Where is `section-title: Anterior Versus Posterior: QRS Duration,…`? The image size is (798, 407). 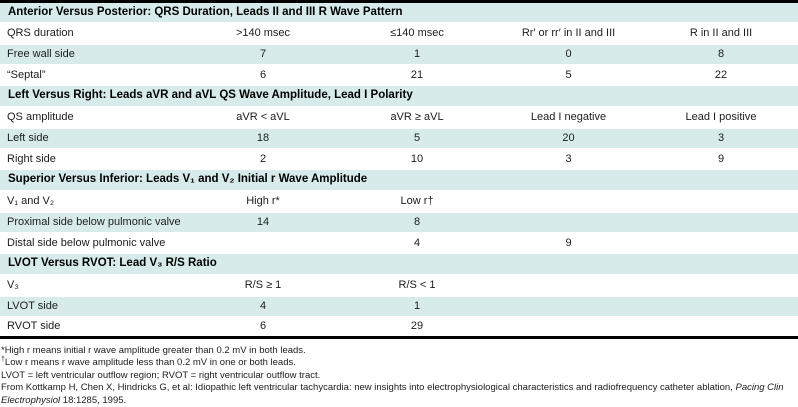 section-title: Anterior Versus Posterior: QRS Duration,… is located at coordinates (399, 12).